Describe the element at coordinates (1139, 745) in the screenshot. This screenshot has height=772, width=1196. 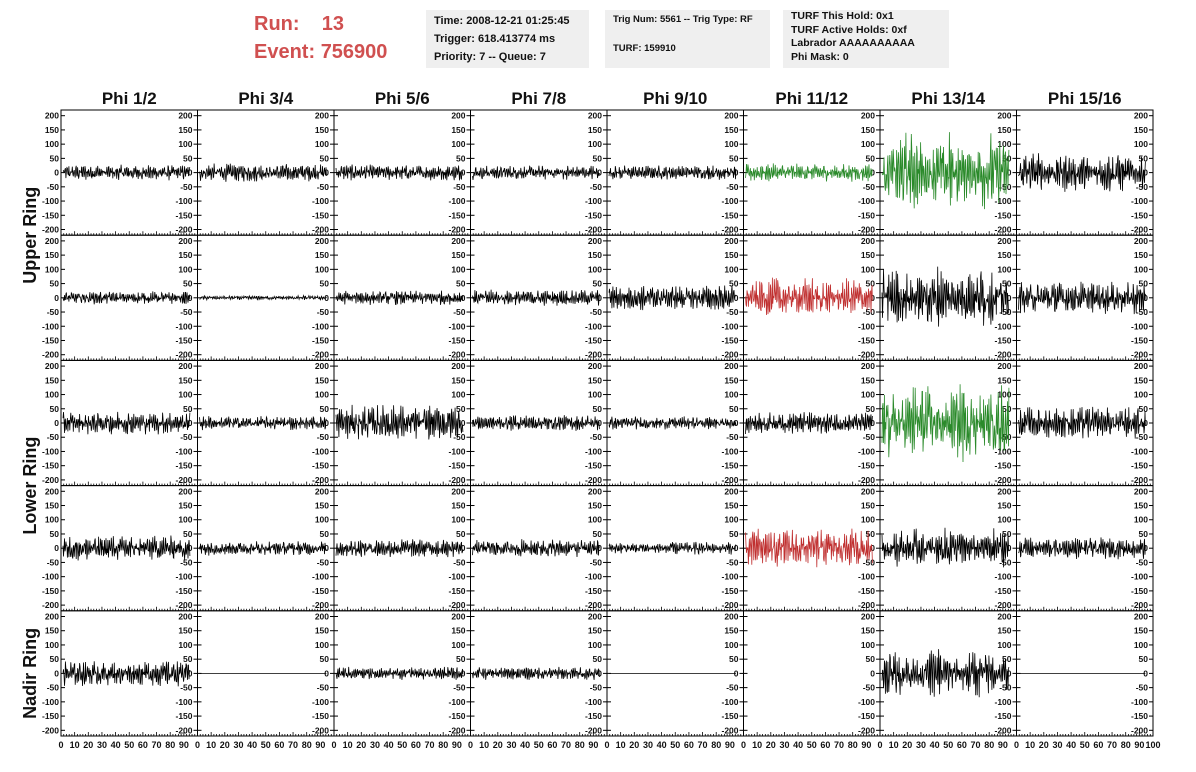
I see `x-tick-label: 90` at that location.